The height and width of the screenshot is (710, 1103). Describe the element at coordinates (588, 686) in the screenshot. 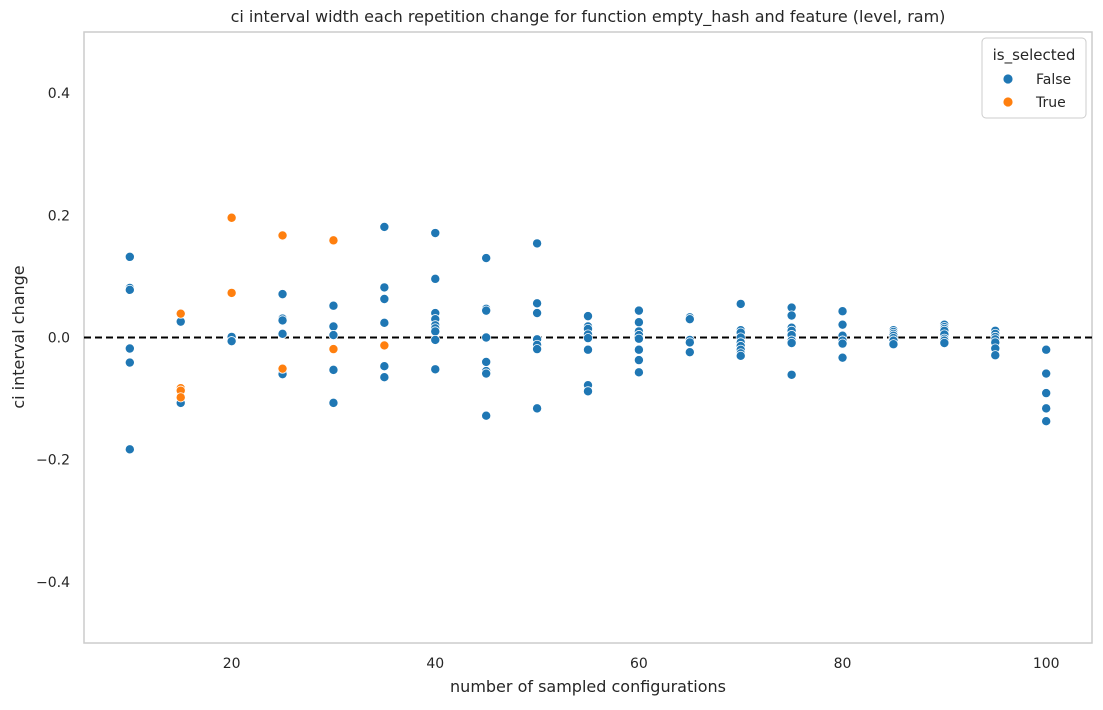

I see `x-axis-label: number of sampled configurations` at that location.